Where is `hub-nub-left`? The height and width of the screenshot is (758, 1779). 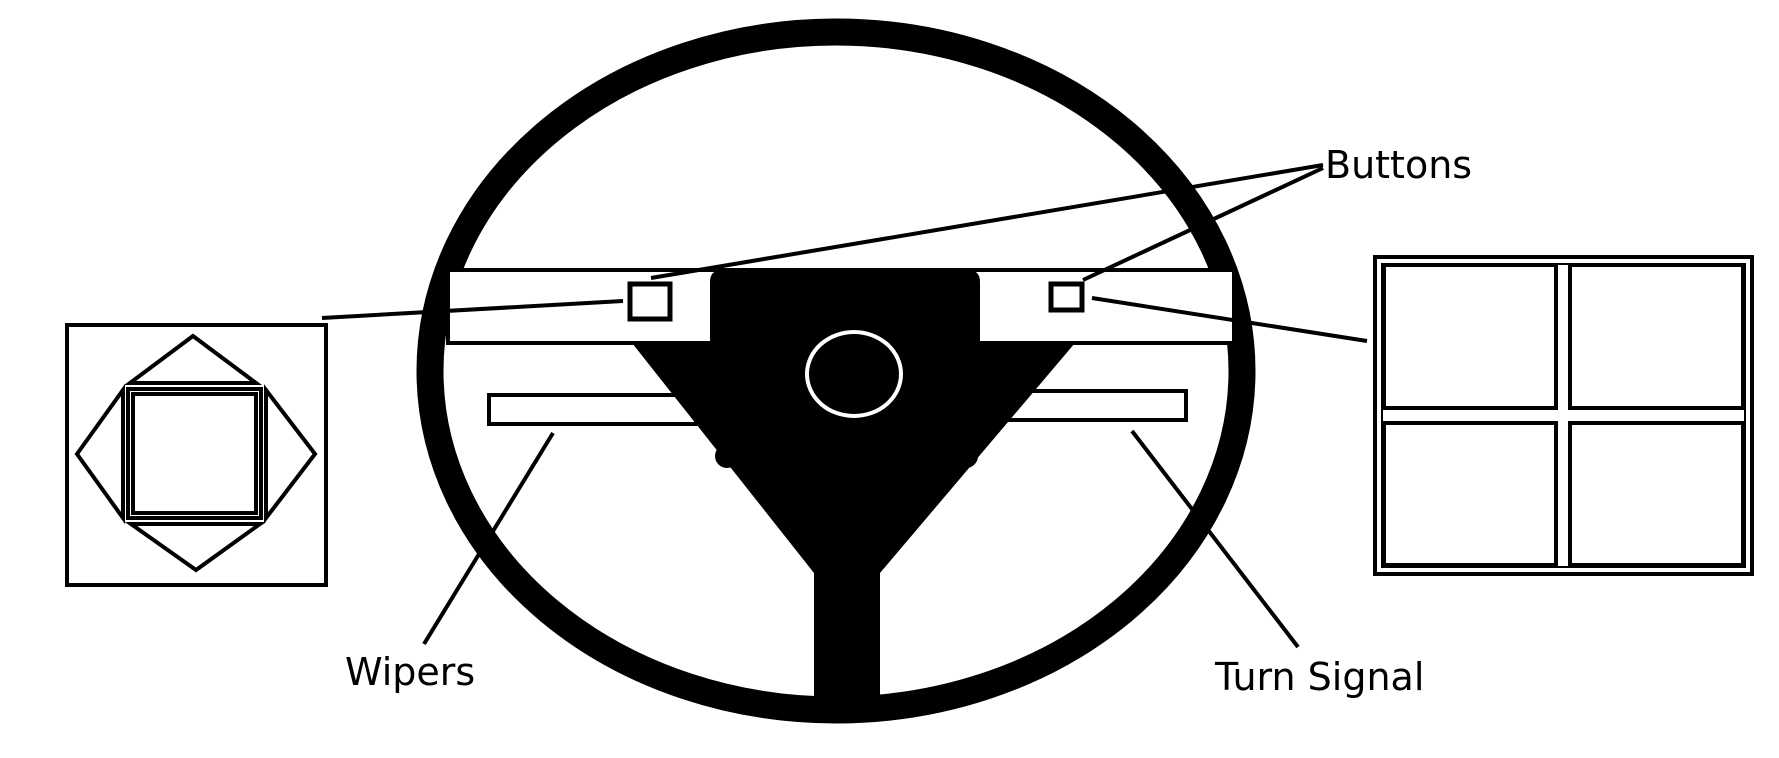
hub-nub-left is located at coordinates (727, 456).